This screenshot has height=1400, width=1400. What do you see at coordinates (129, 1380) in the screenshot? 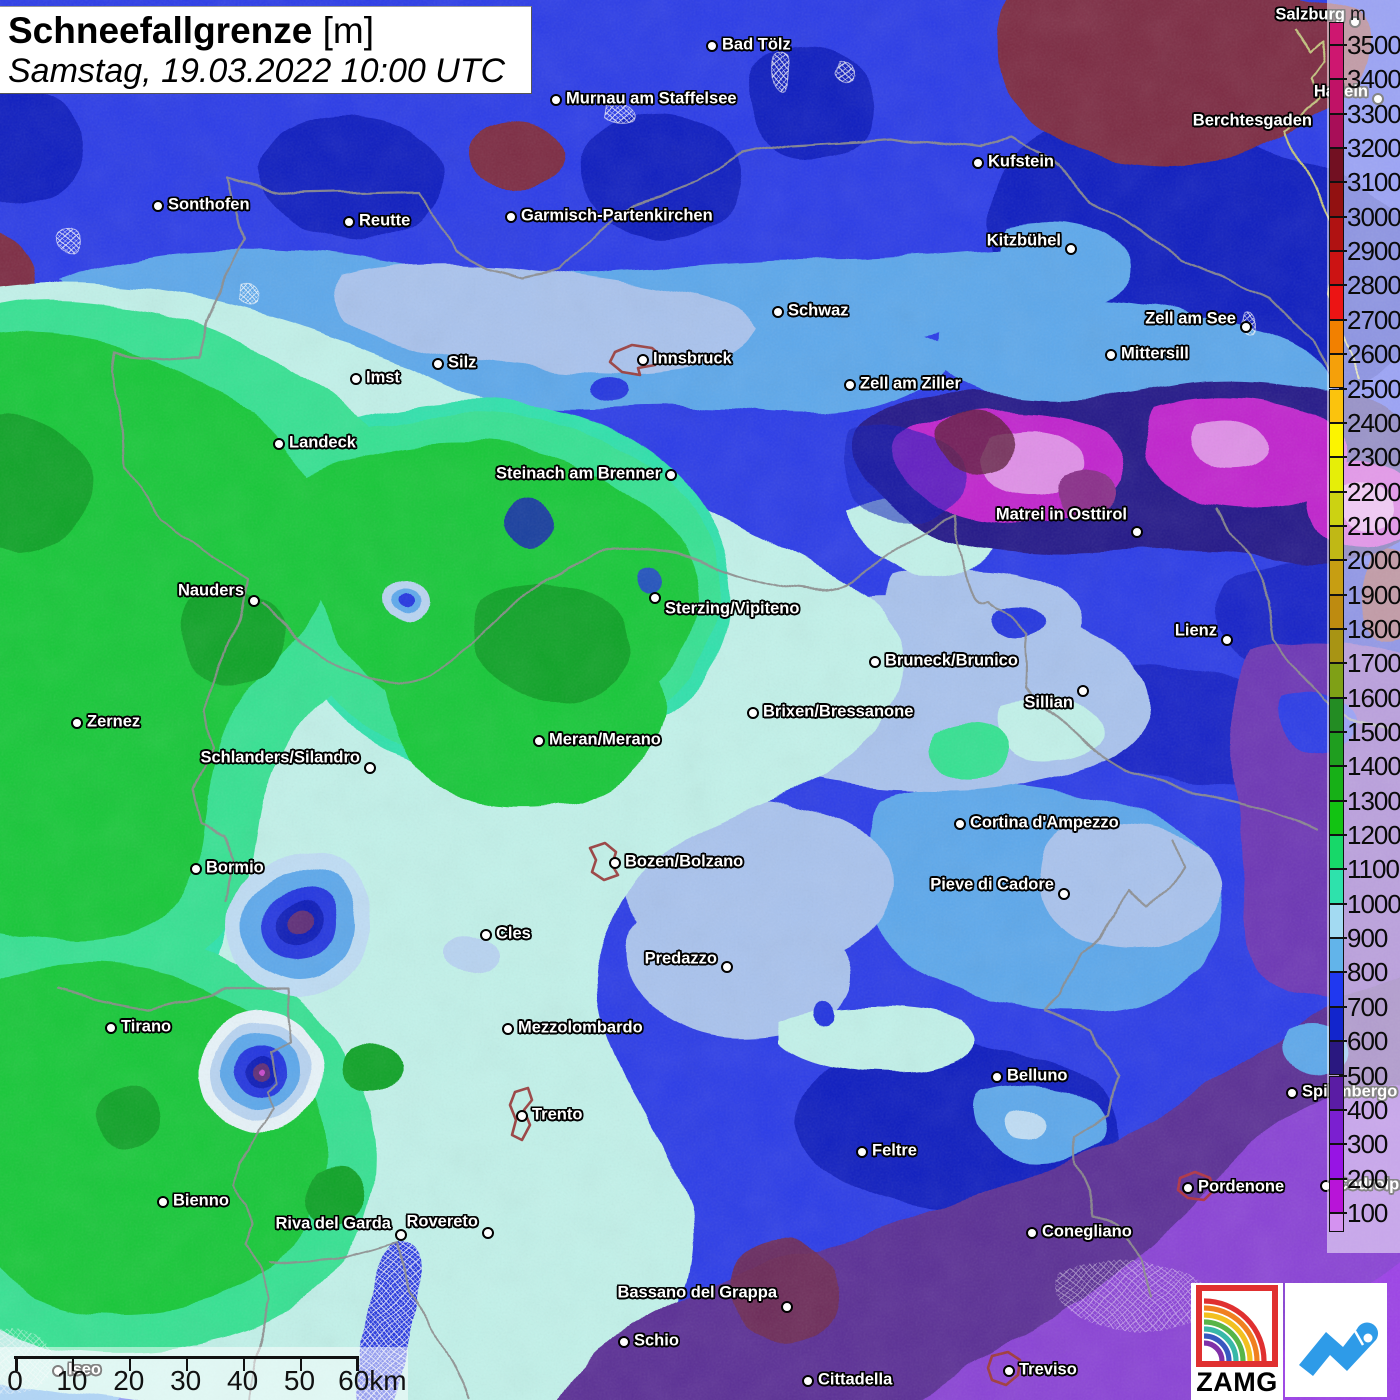
I see `scalebar-tick-label: 20` at bounding box center [129, 1380].